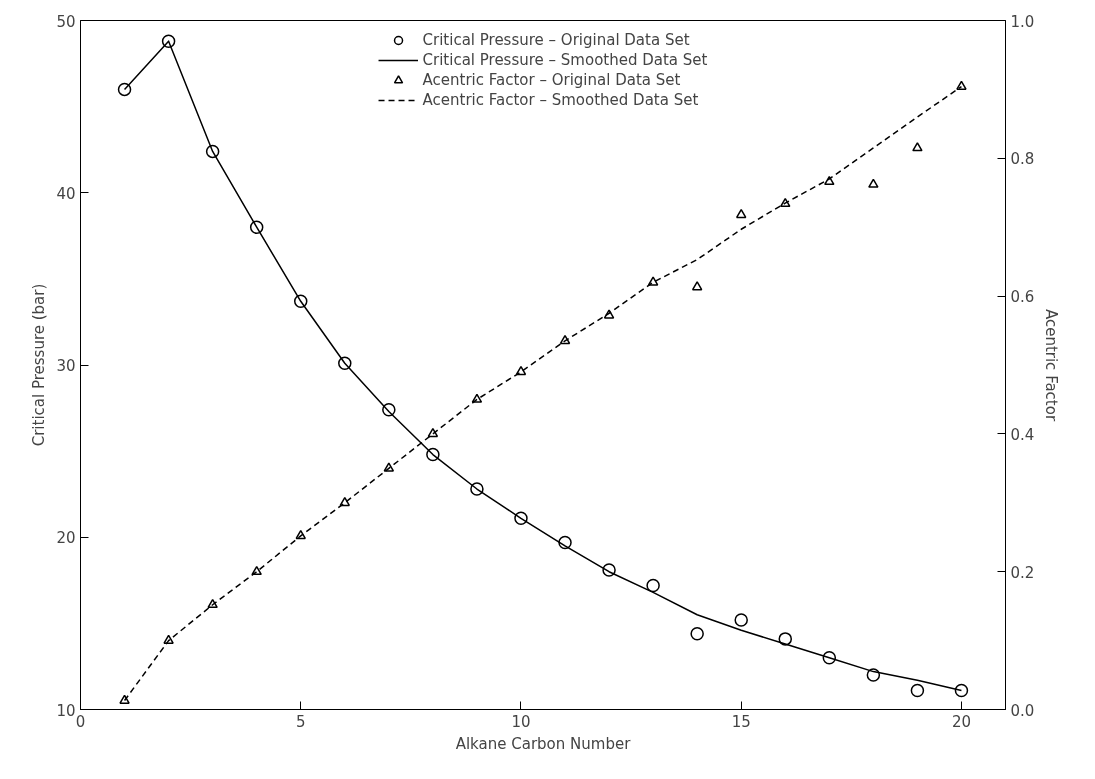 The width and height of the screenshot is (1095, 779). Describe the element at coordinates (80, 721) in the screenshot. I see `x-tick-label: 0` at that location.